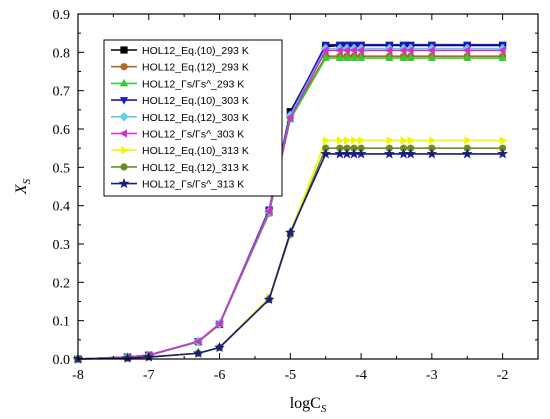 The width and height of the screenshot is (550, 419). What do you see at coordinates (62, 360) in the screenshot?
I see `y-tick-label: 0.0` at bounding box center [62, 360].